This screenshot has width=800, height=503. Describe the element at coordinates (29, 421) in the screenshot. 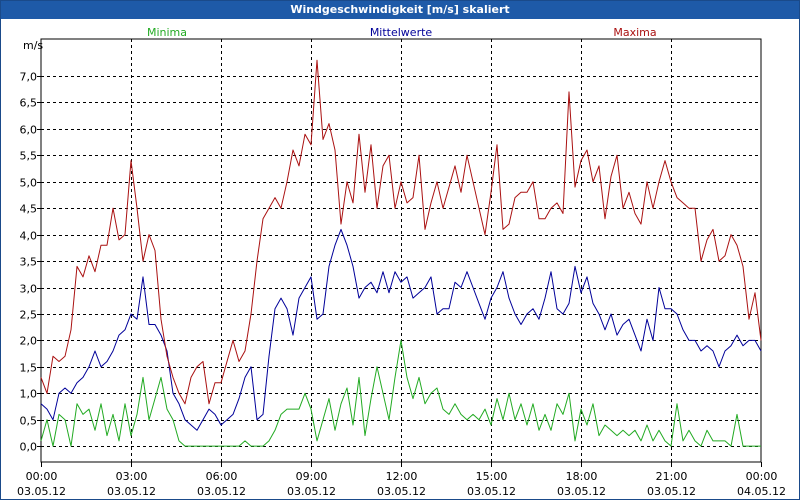

I see `y-tick-label: 0,5` at that location.